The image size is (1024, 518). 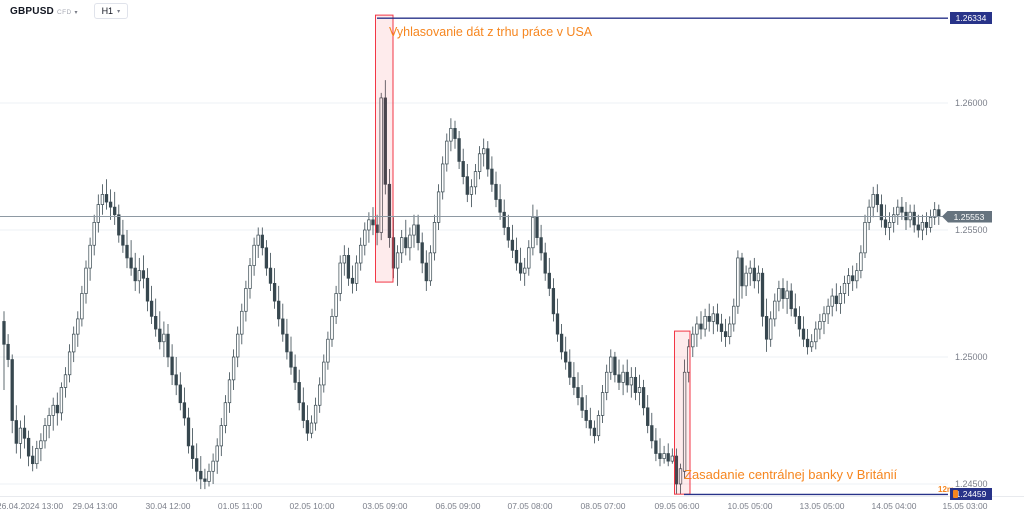 What do you see at coordinates (894, 506) in the screenshot?
I see `time-axis-label: 14.05 04:00` at bounding box center [894, 506].